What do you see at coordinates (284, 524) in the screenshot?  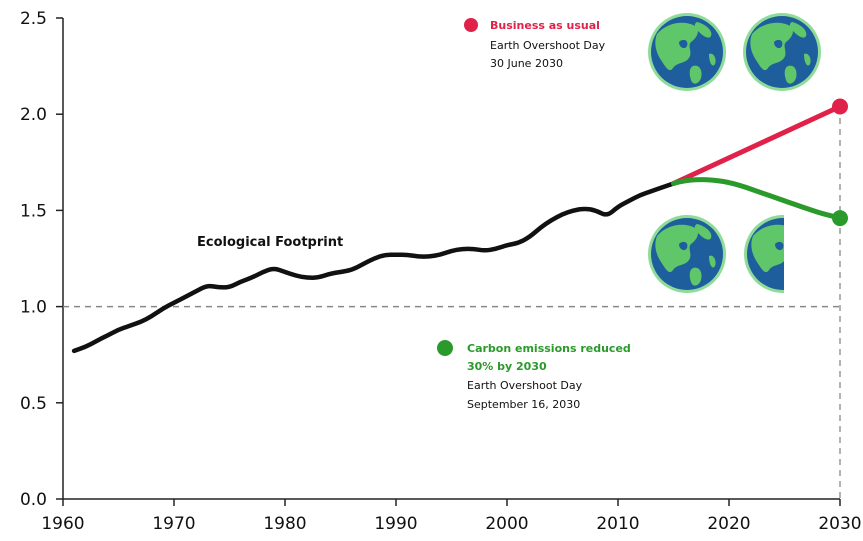 I see `x-tick-label: 1980` at bounding box center [284, 524].